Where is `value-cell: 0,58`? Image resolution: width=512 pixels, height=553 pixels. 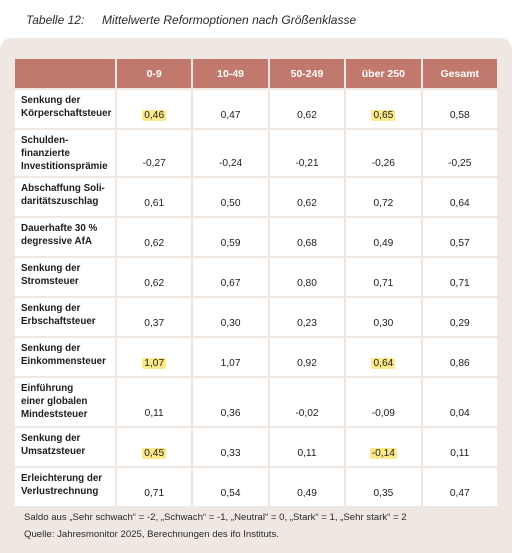
value-cell: 0,58 is located at coordinates (459, 109).